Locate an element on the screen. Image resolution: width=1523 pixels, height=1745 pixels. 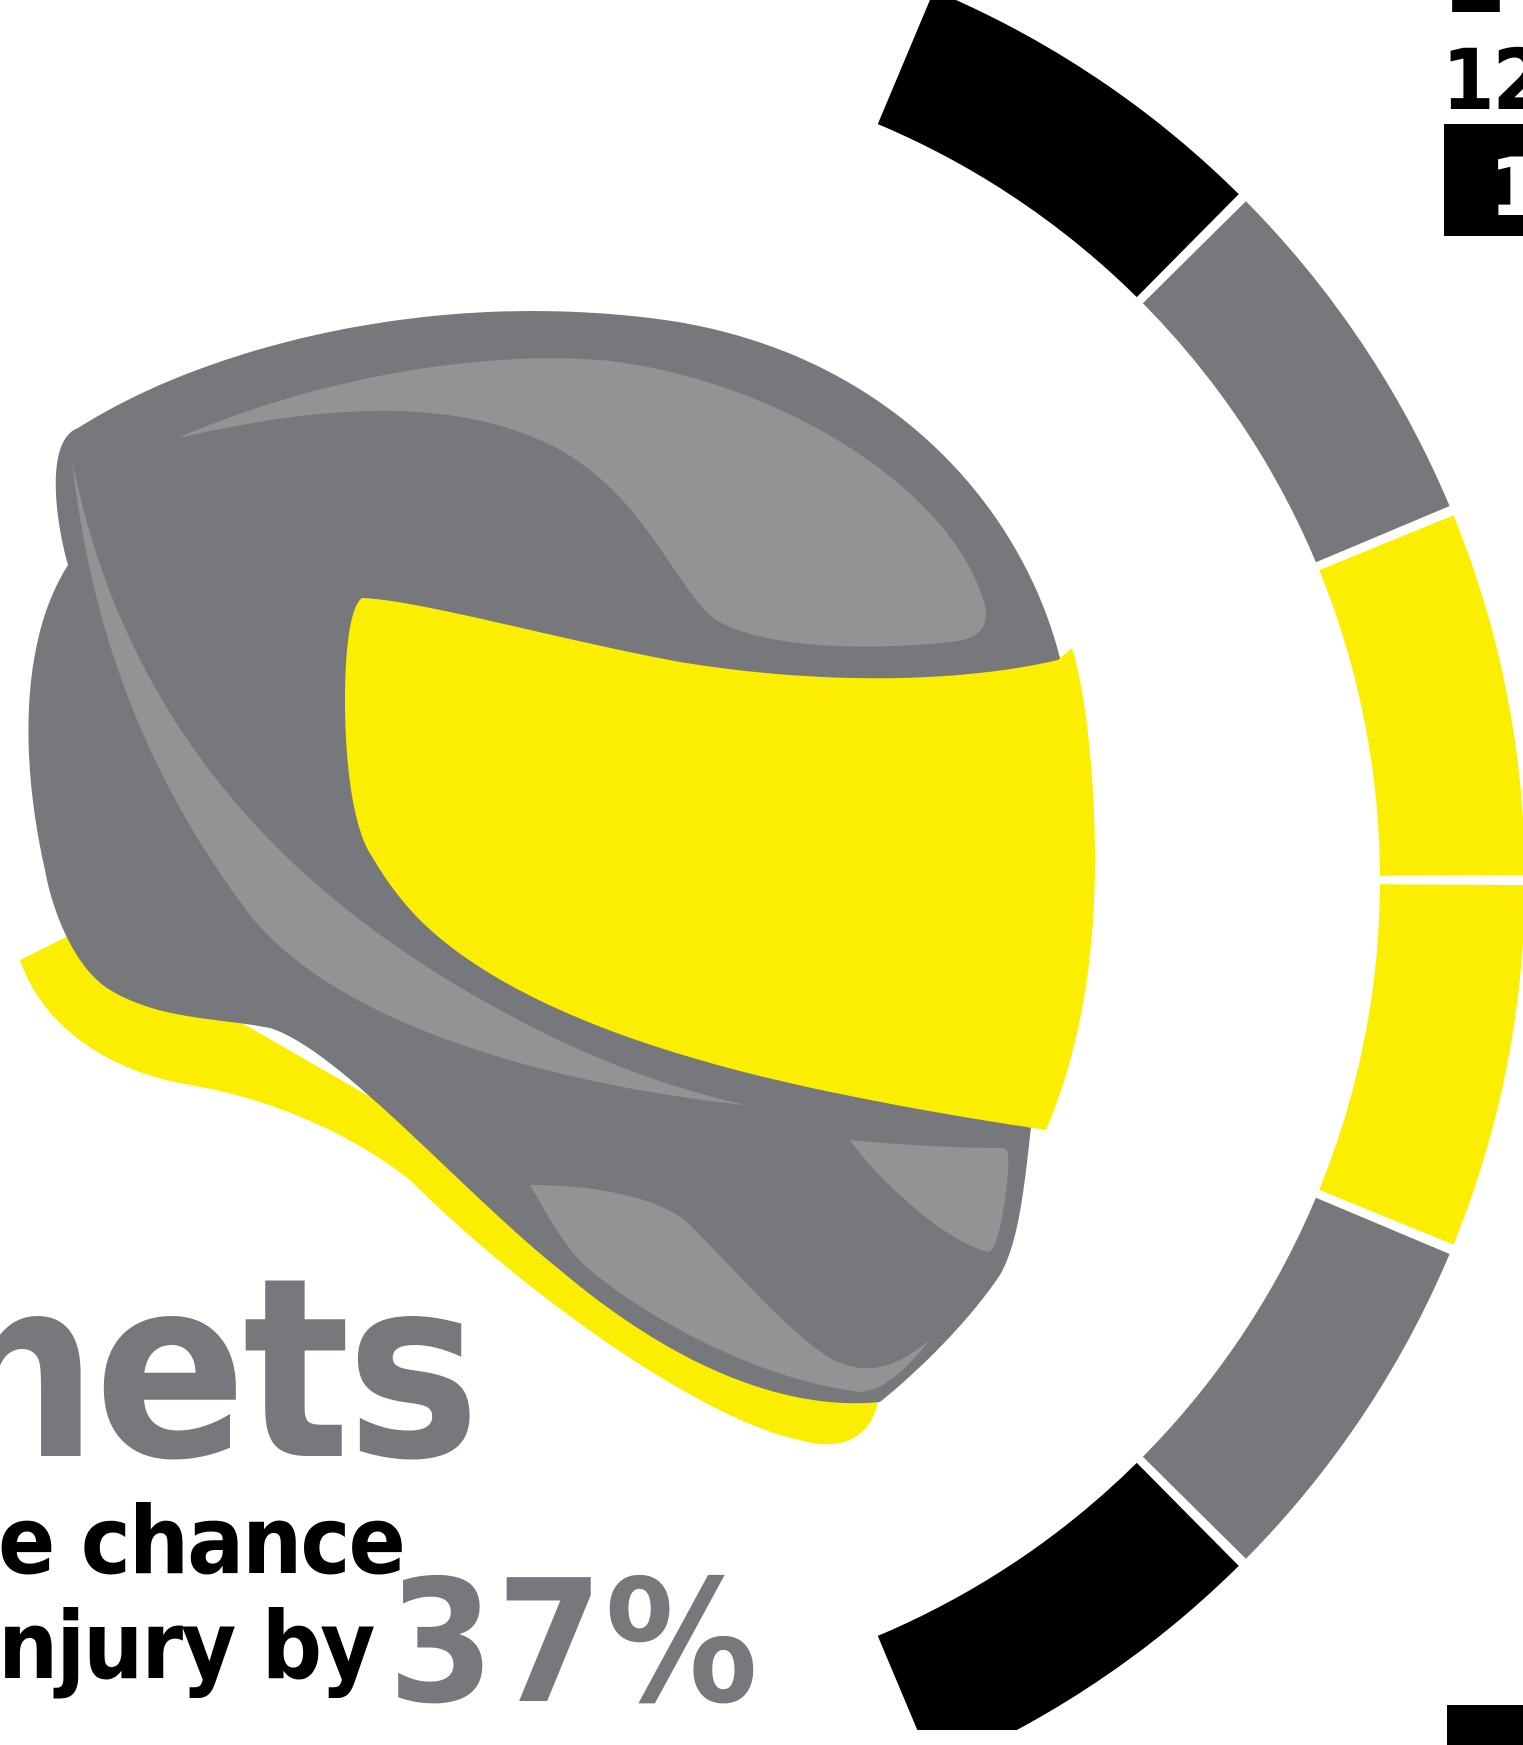
subtext-line-1: e chance is located at coordinates (203, 1541).